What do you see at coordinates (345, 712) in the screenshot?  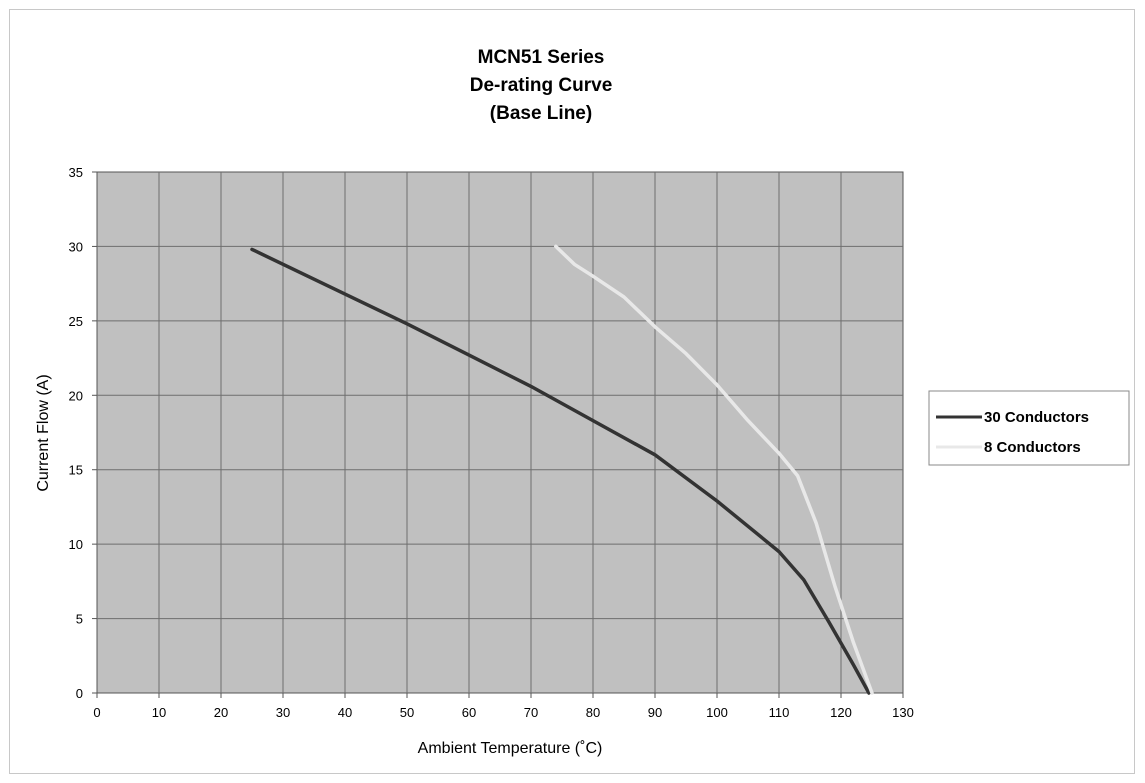 I see `x-tick-label: 40` at bounding box center [345, 712].